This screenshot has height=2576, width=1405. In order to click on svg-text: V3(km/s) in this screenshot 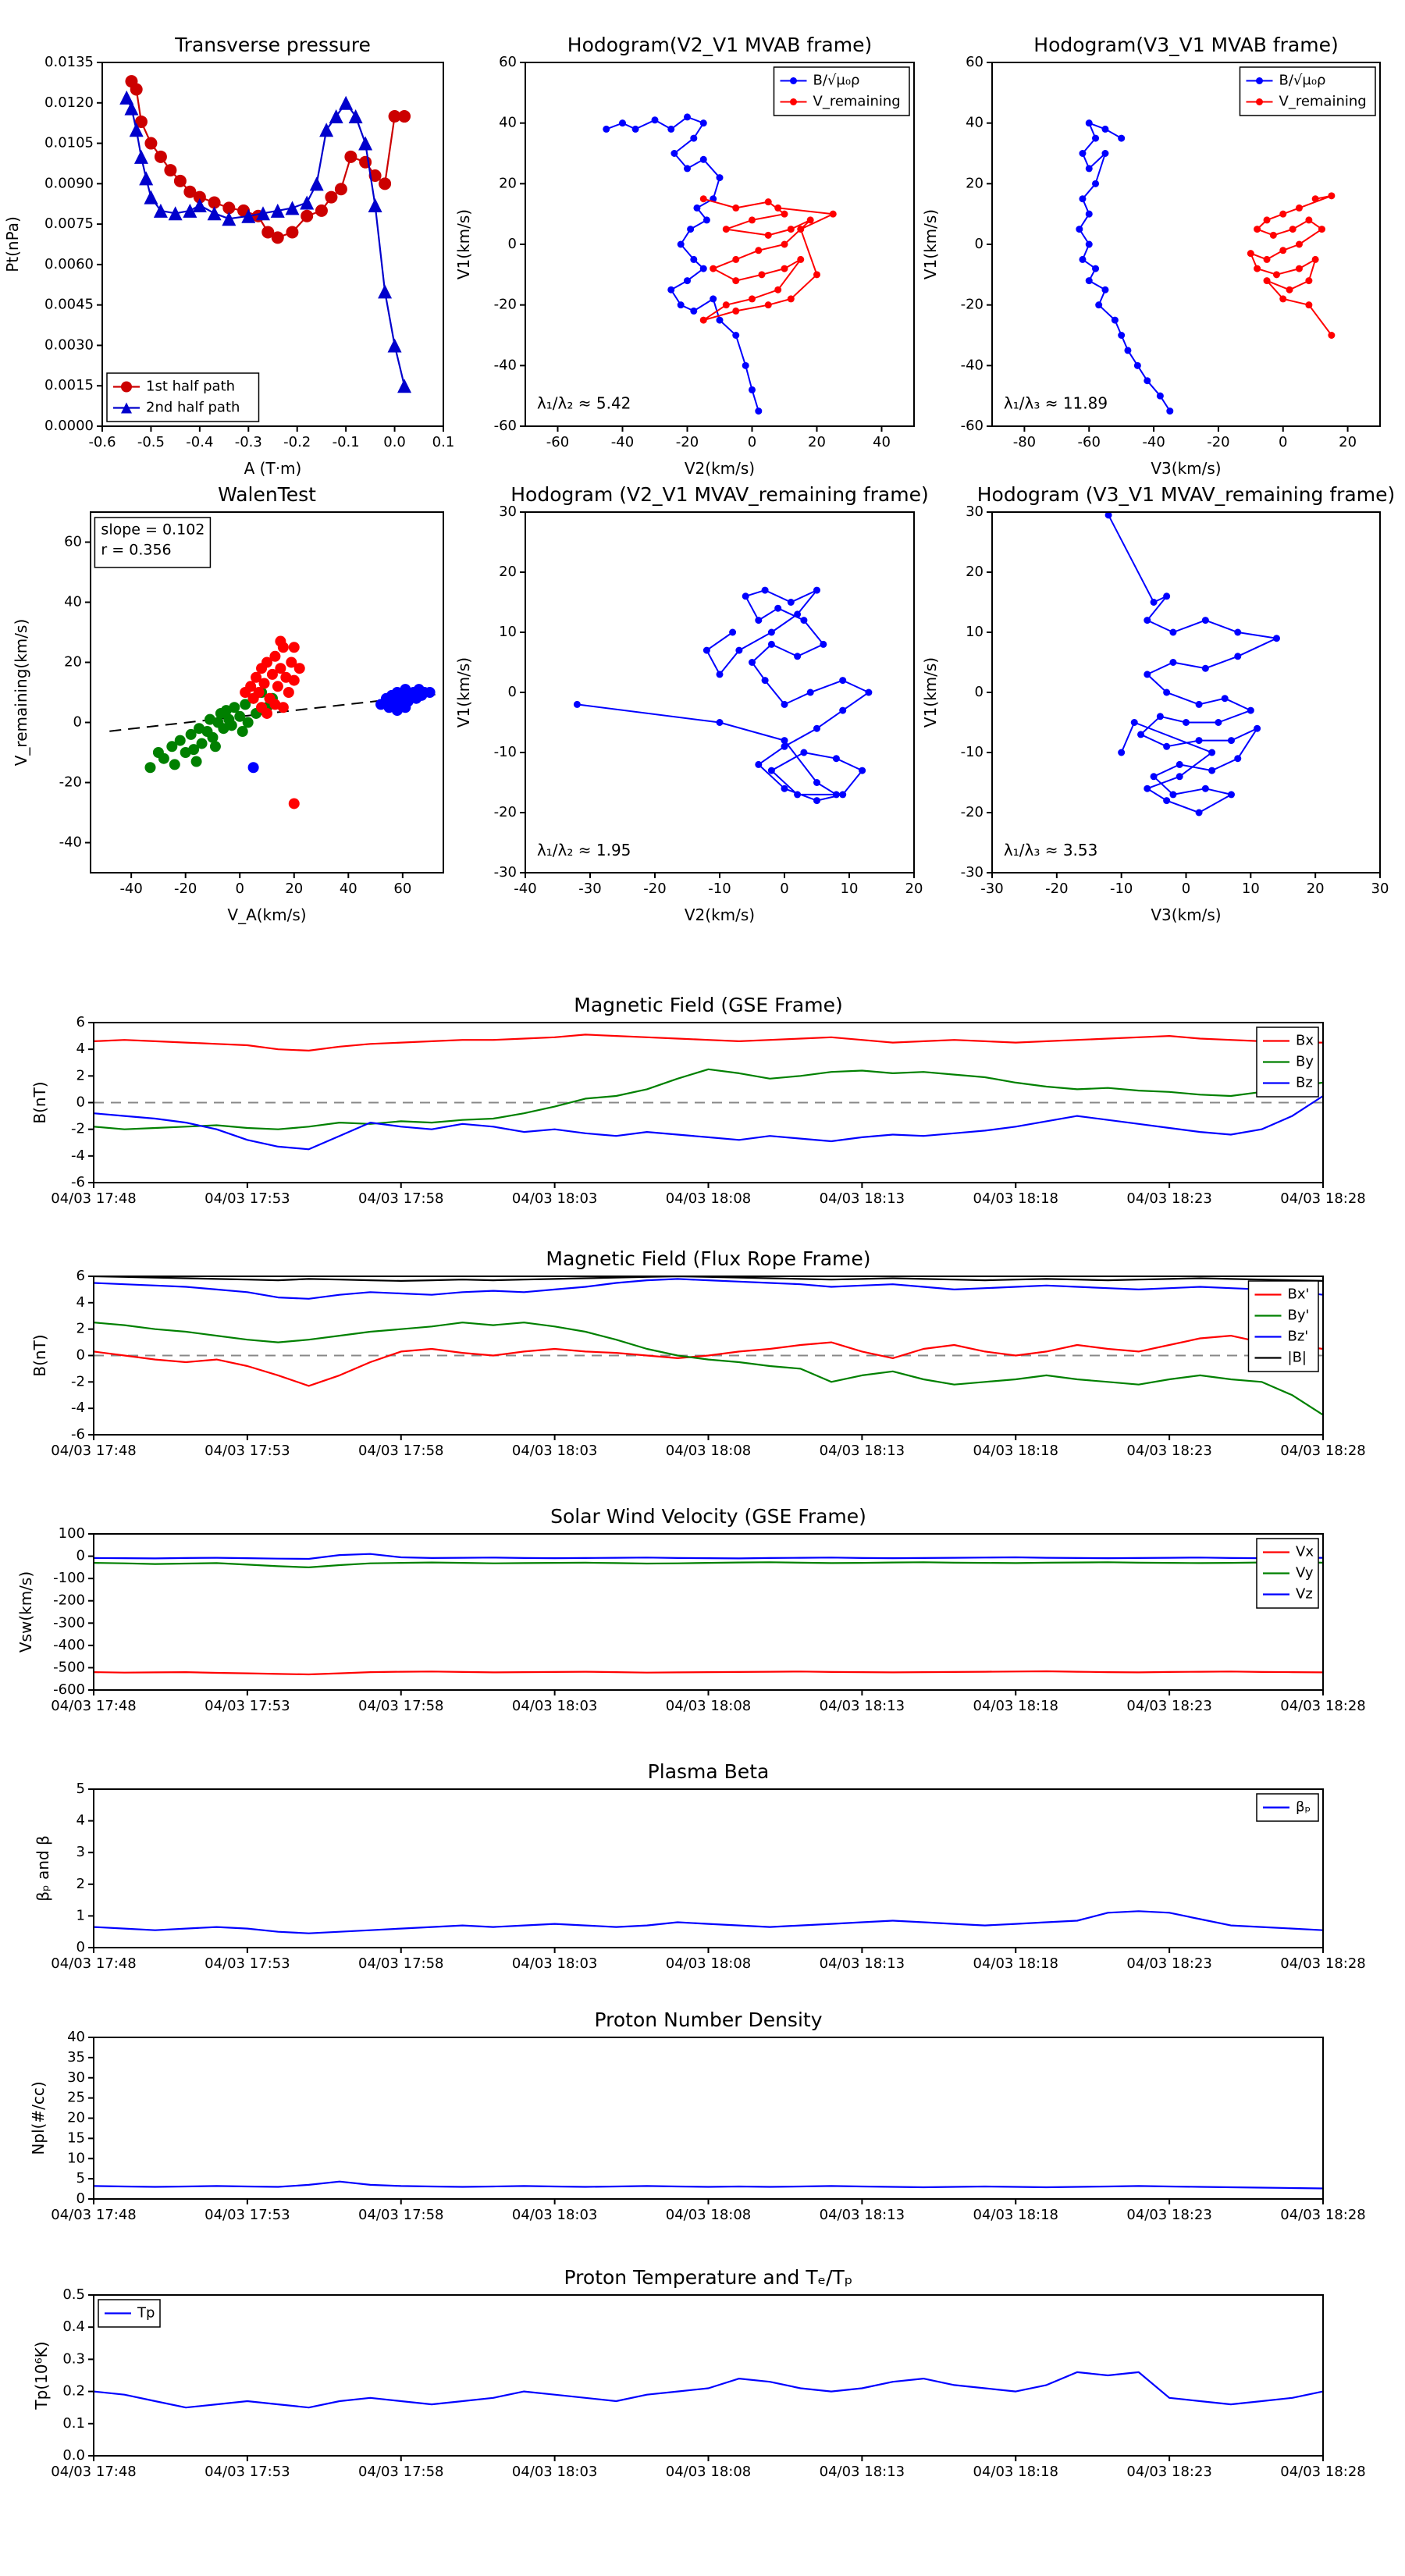, I will do `click(1186, 915)`.